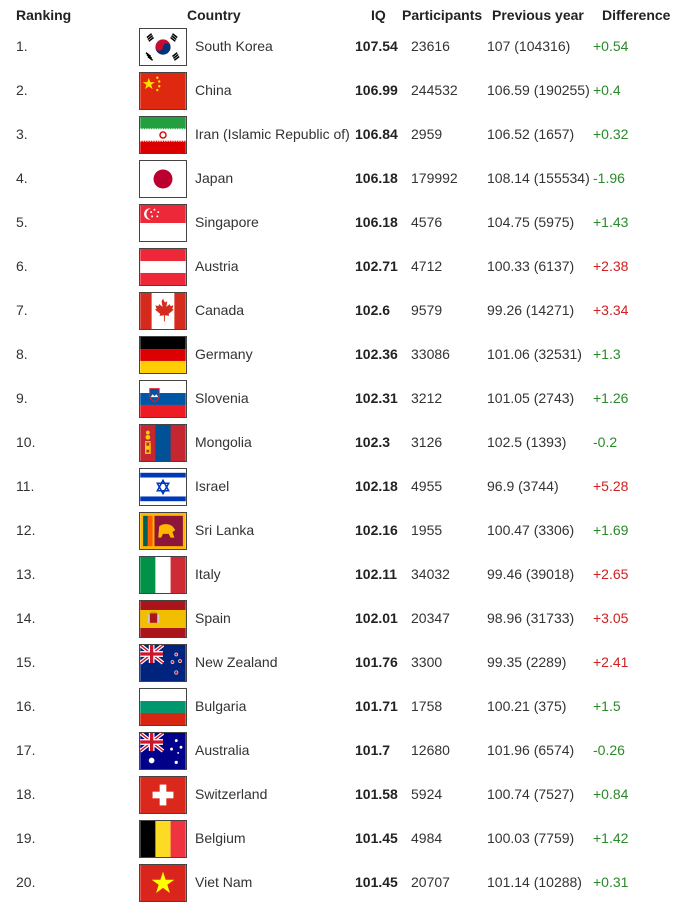  What do you see at coordinates (427, 222) in the screenshot?
I see `participants-cell: 4576` at bounding box center [427, 222].